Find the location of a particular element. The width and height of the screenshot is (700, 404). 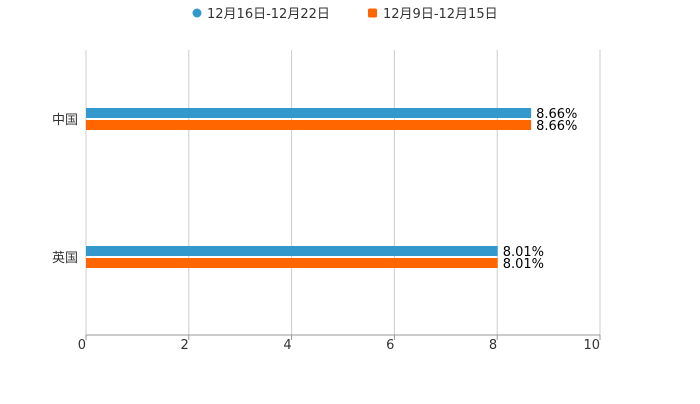

legend-square-icon is located at coordinates (372, 13).